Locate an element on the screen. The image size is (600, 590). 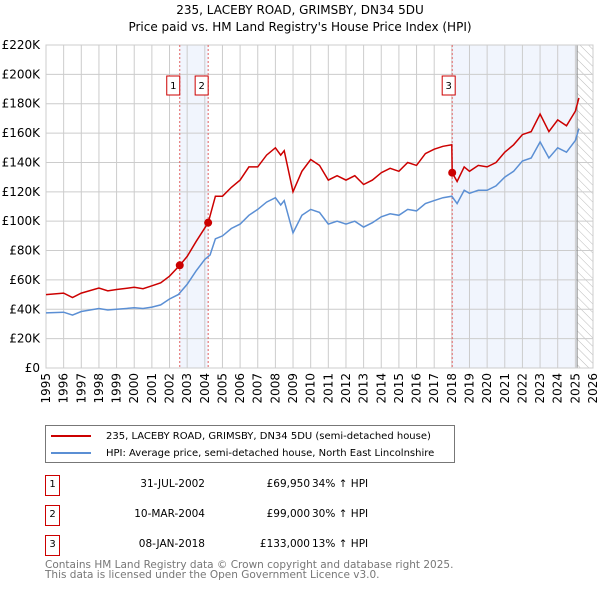
legend-swatch-property is located at coordinates (71, 436).